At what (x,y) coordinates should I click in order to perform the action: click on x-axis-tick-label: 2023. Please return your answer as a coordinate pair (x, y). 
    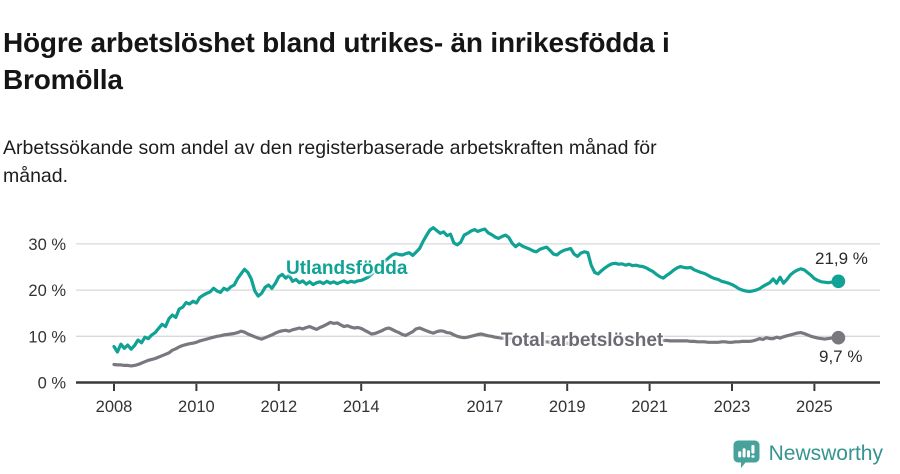
    Looking at the image, I should click on (732, 407).